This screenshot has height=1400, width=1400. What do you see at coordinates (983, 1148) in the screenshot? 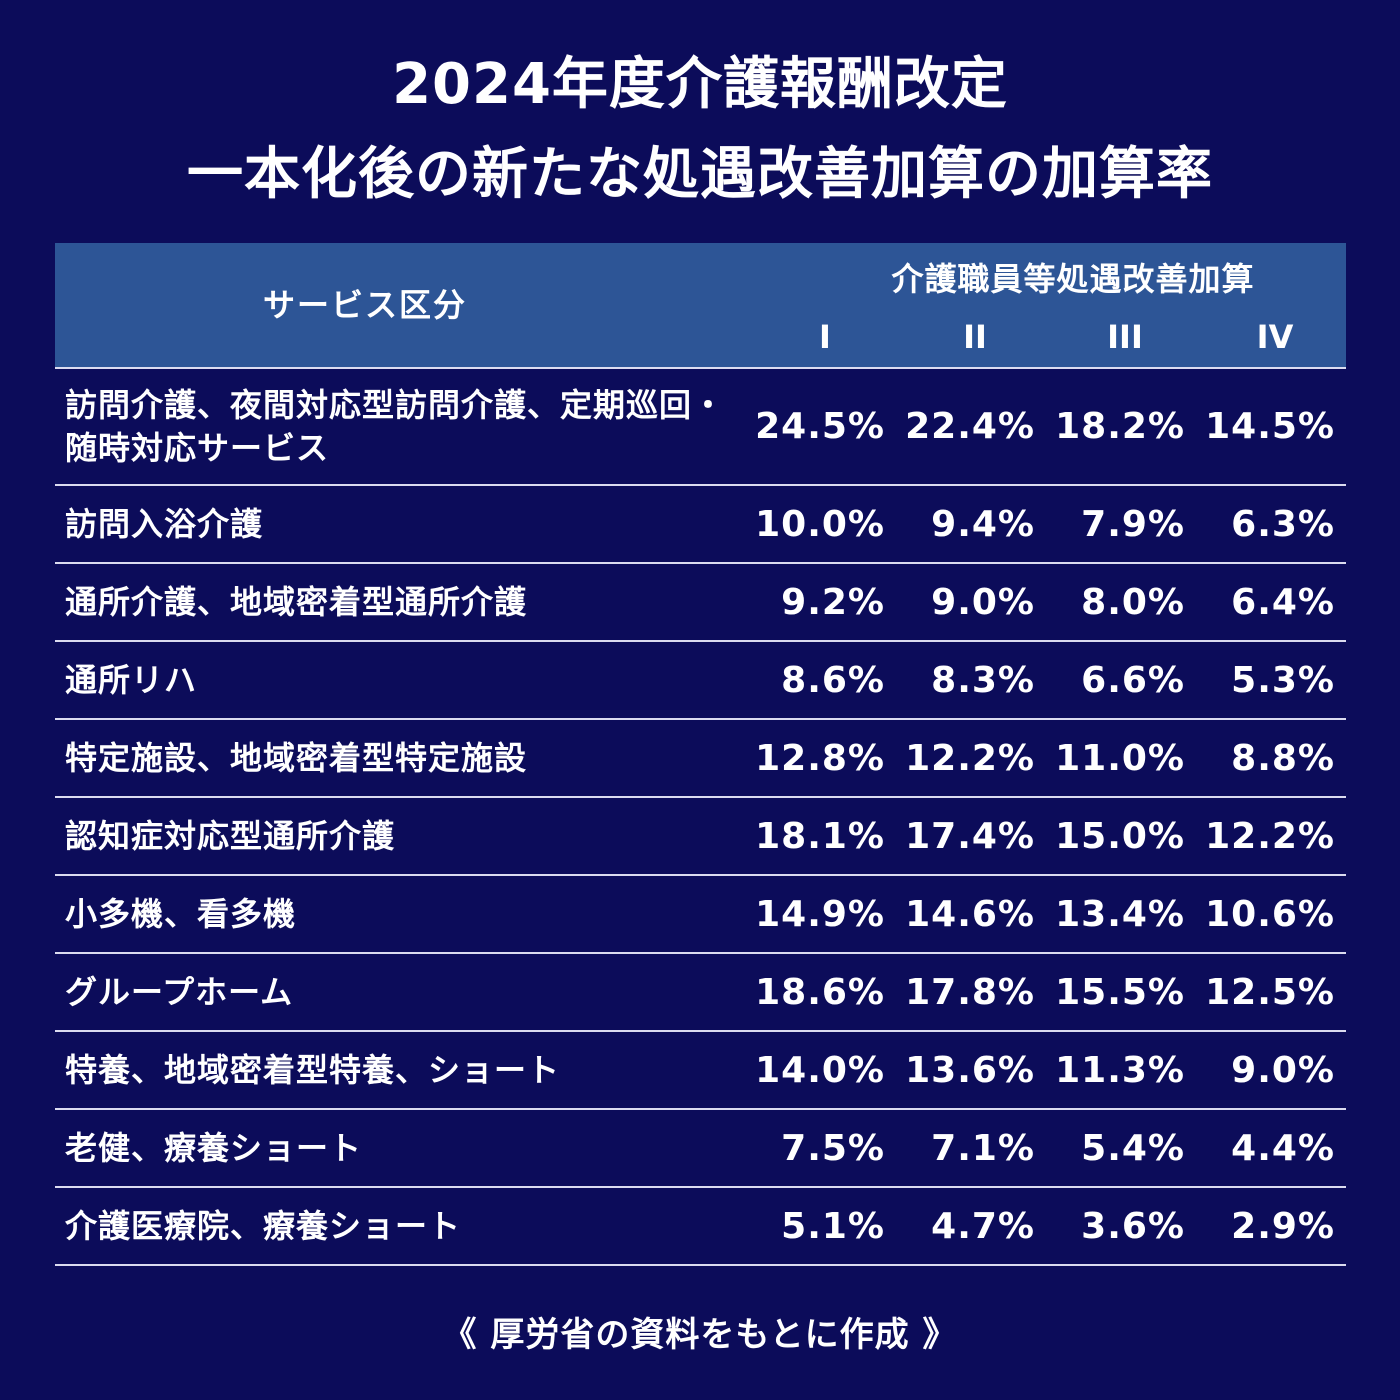
I see `rate-cell: 7.1%` at bounding box center [983, 1148].